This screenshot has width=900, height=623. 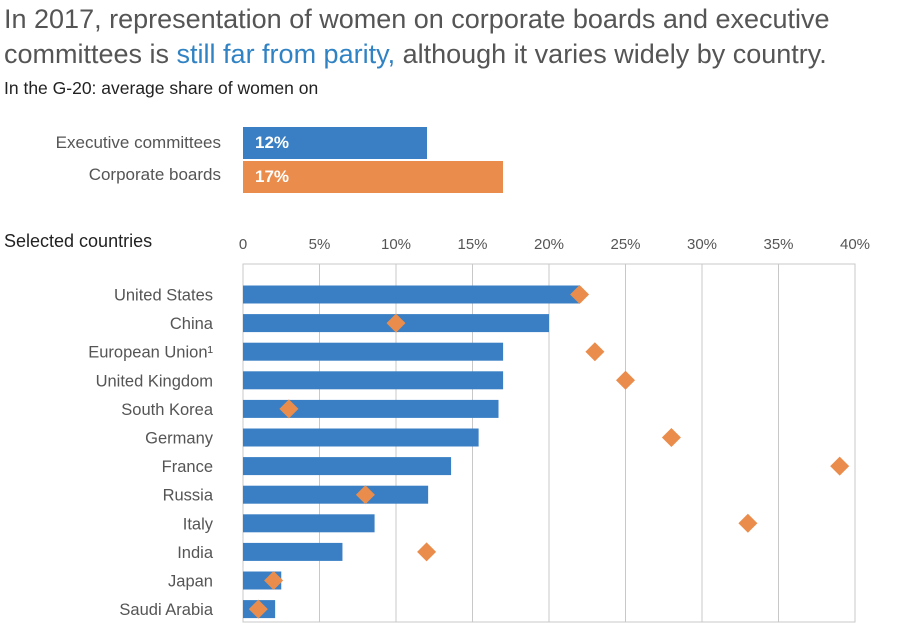 I want to click on country-label-japan: Japan, so click(x=190, y=582).